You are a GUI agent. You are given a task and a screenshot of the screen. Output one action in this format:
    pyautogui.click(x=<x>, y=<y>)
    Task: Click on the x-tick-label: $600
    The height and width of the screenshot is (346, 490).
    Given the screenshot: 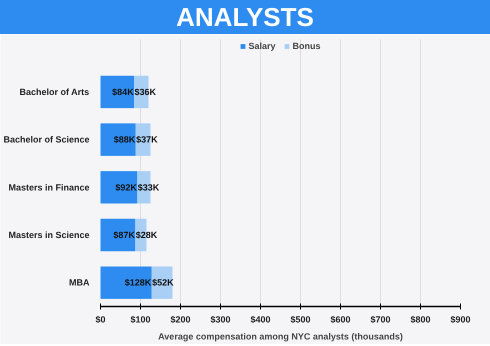 What is the action you would take?
    pyautogui.click(x=340, y=319)
    